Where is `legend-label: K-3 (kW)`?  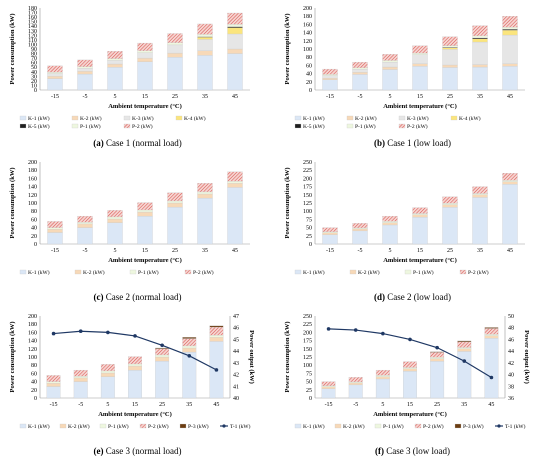 legend-label: K-3 (kW) is located at coordinates (143, 118).